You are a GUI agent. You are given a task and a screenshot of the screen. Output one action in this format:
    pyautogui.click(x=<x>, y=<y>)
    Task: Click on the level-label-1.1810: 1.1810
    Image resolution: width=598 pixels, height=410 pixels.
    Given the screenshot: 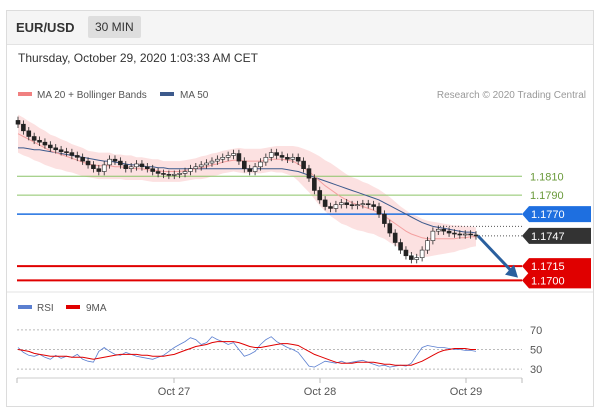 What is the action you would take?
    pyautogui.click(x=547, y=177)
    